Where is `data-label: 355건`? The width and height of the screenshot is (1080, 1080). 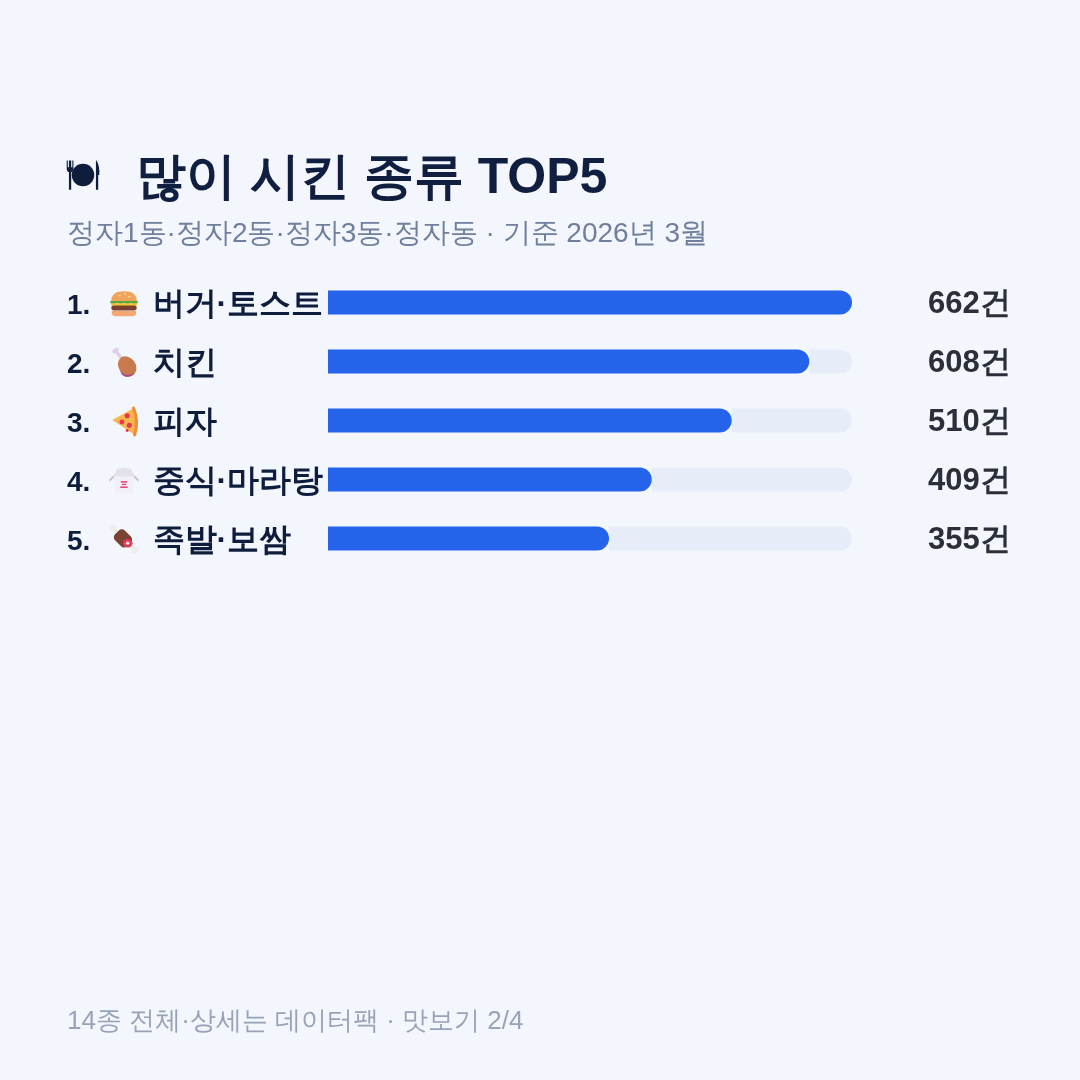 data-label: 355건 is located at coordinates (969, 538).